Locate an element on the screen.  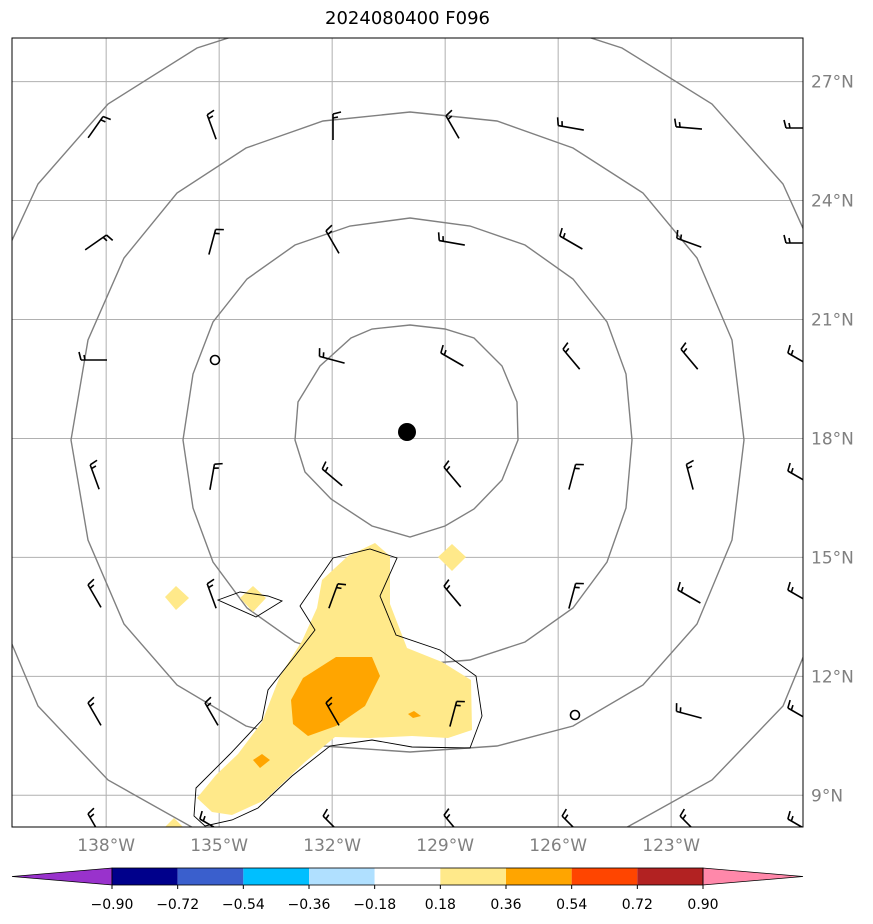
colorbar-tick-label: 0.90 is located at coordinates (702, 905).